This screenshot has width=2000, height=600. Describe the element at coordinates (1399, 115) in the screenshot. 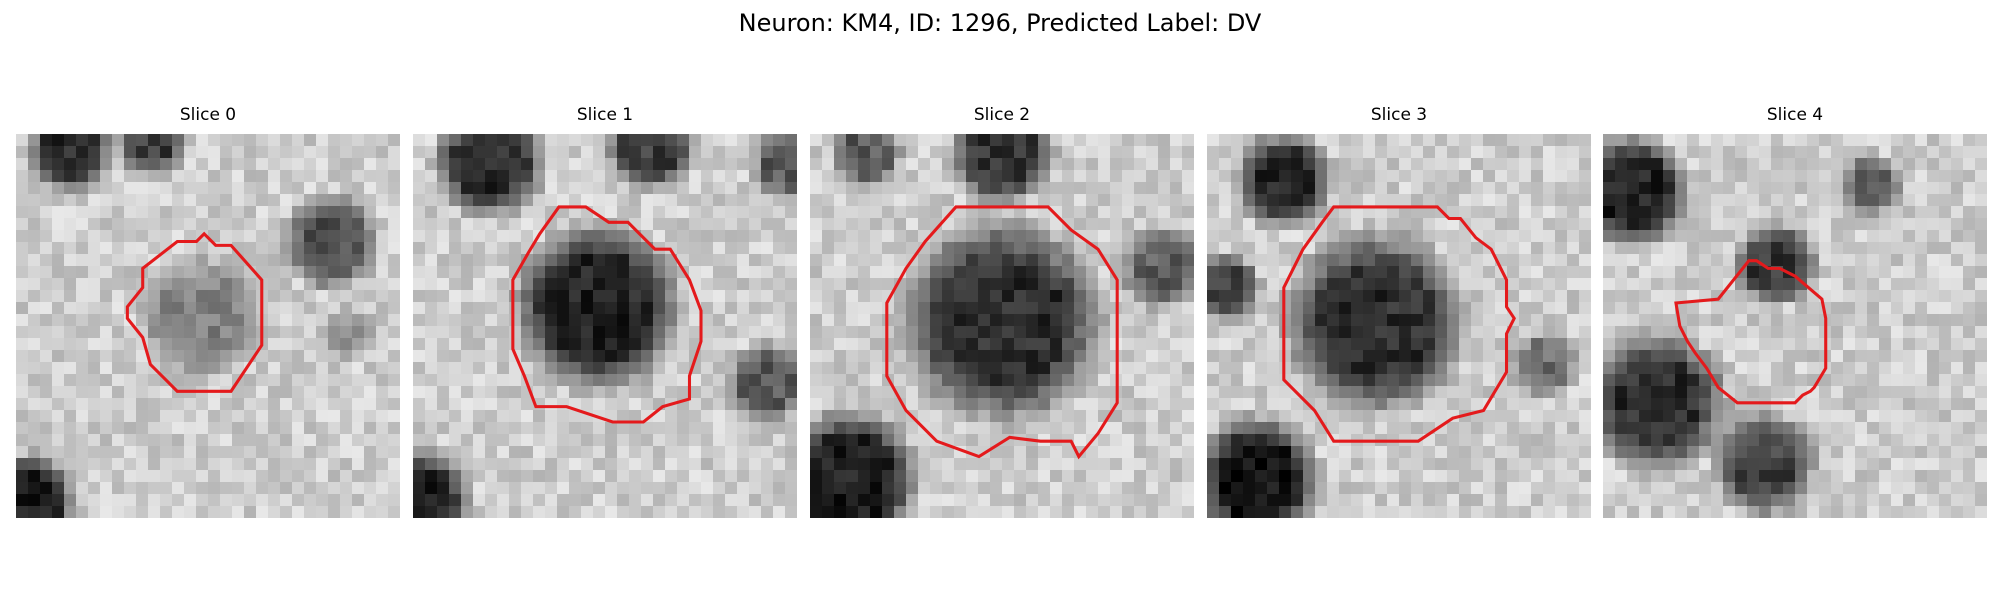

I see `slice-title-3: Slice 3` at that location.